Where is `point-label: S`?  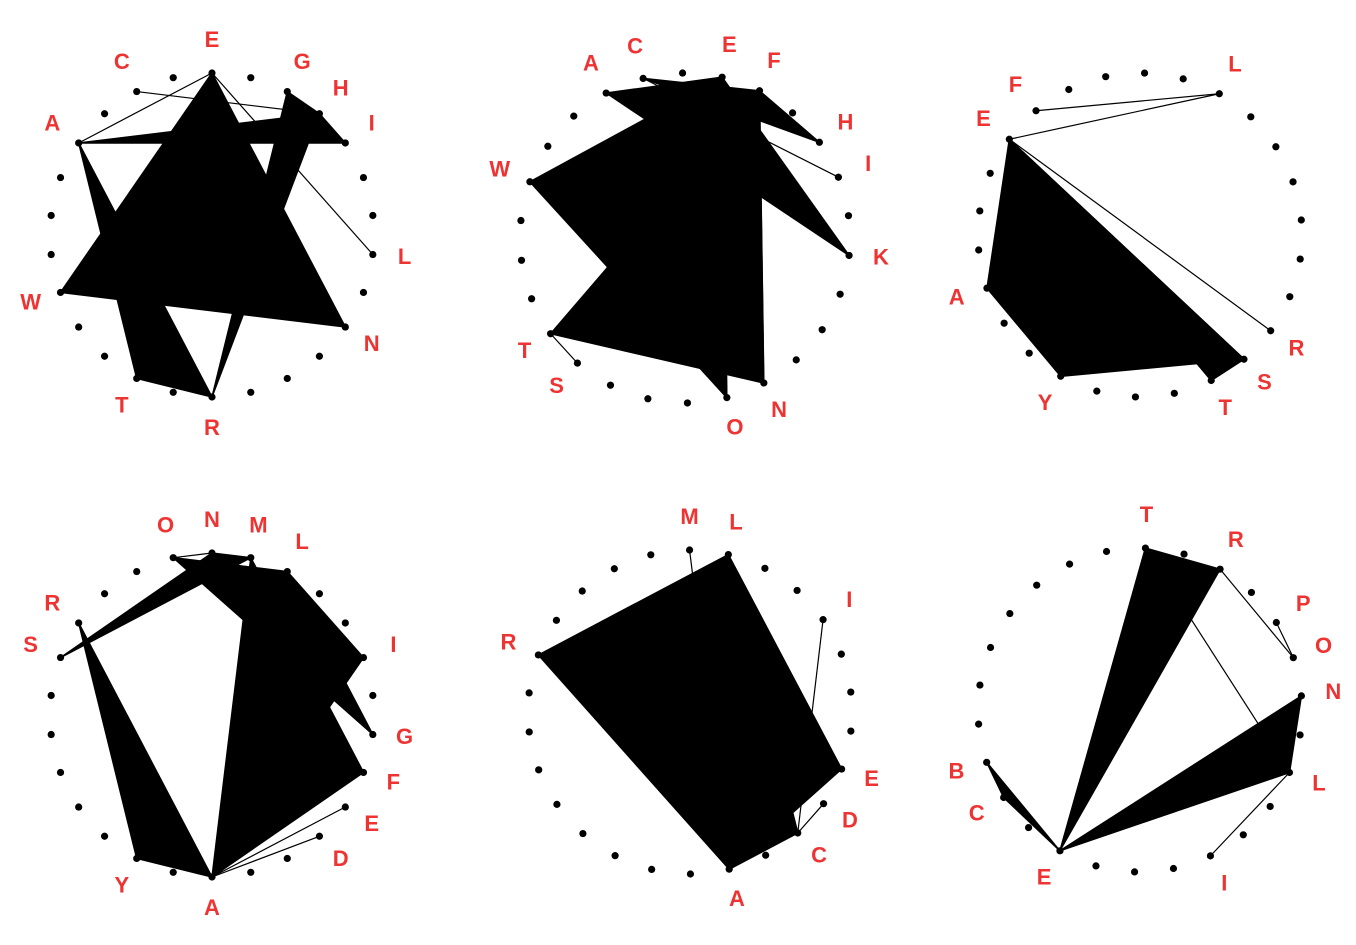
point-label: S is located at coordinates (1264, 382).